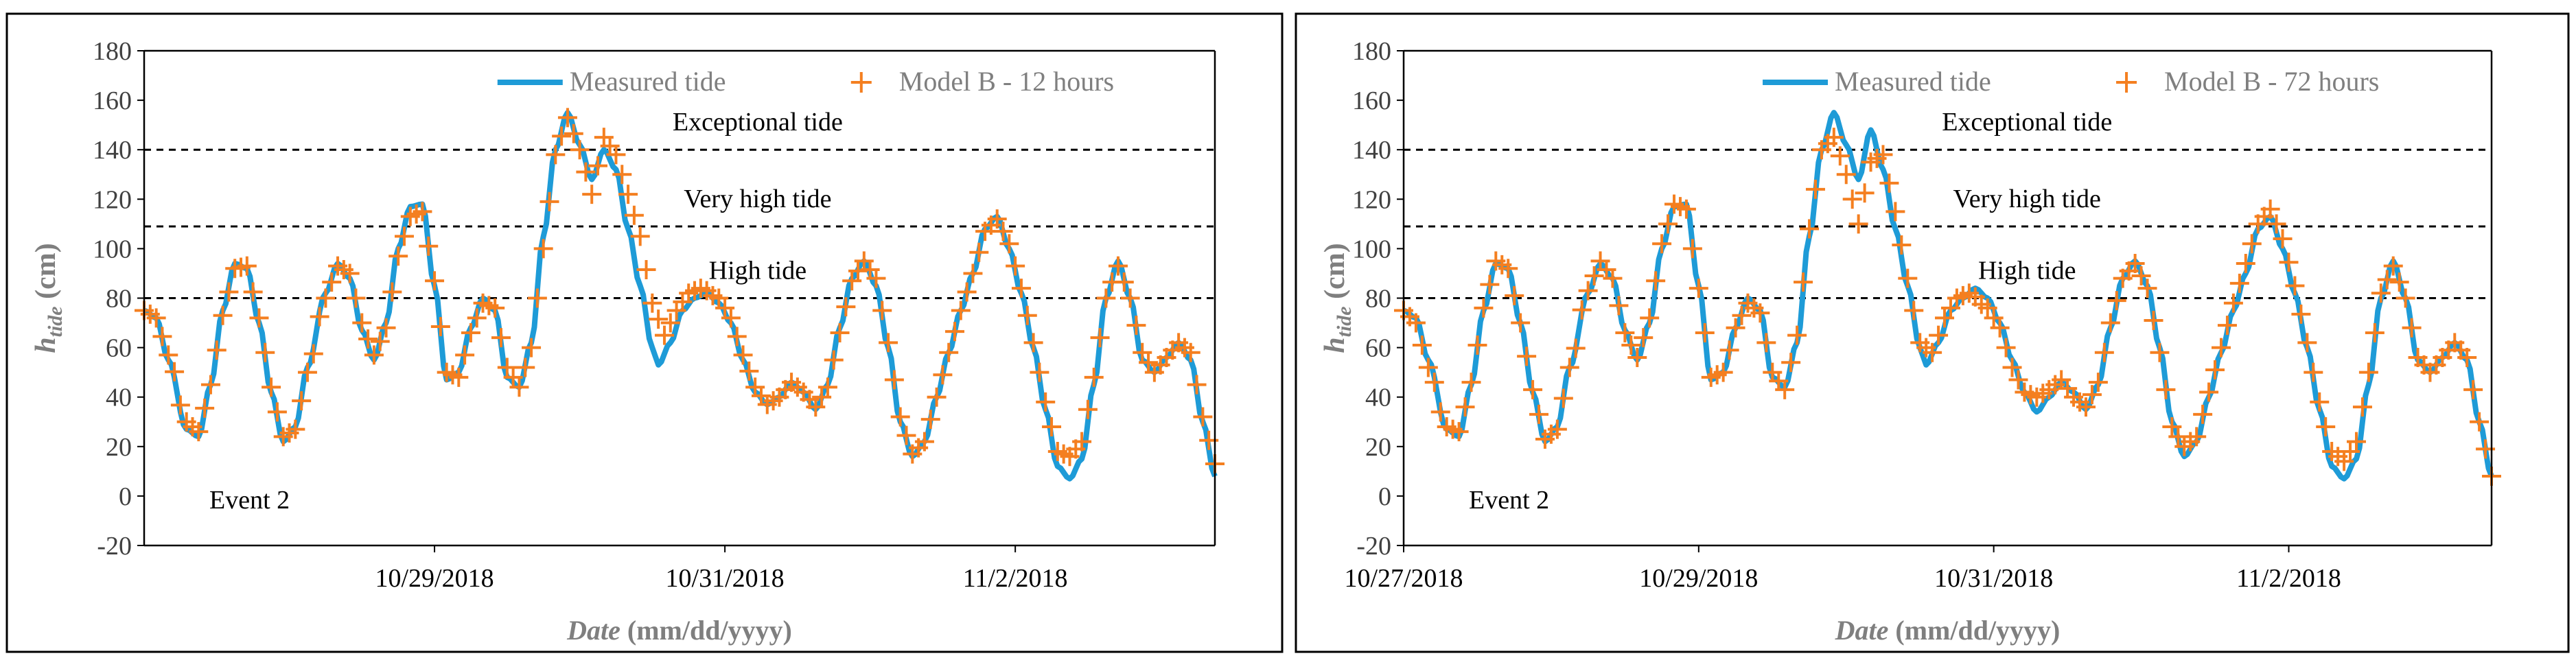  I want to click on x-tick-label: 10/29/2018, so click(1698, 578).